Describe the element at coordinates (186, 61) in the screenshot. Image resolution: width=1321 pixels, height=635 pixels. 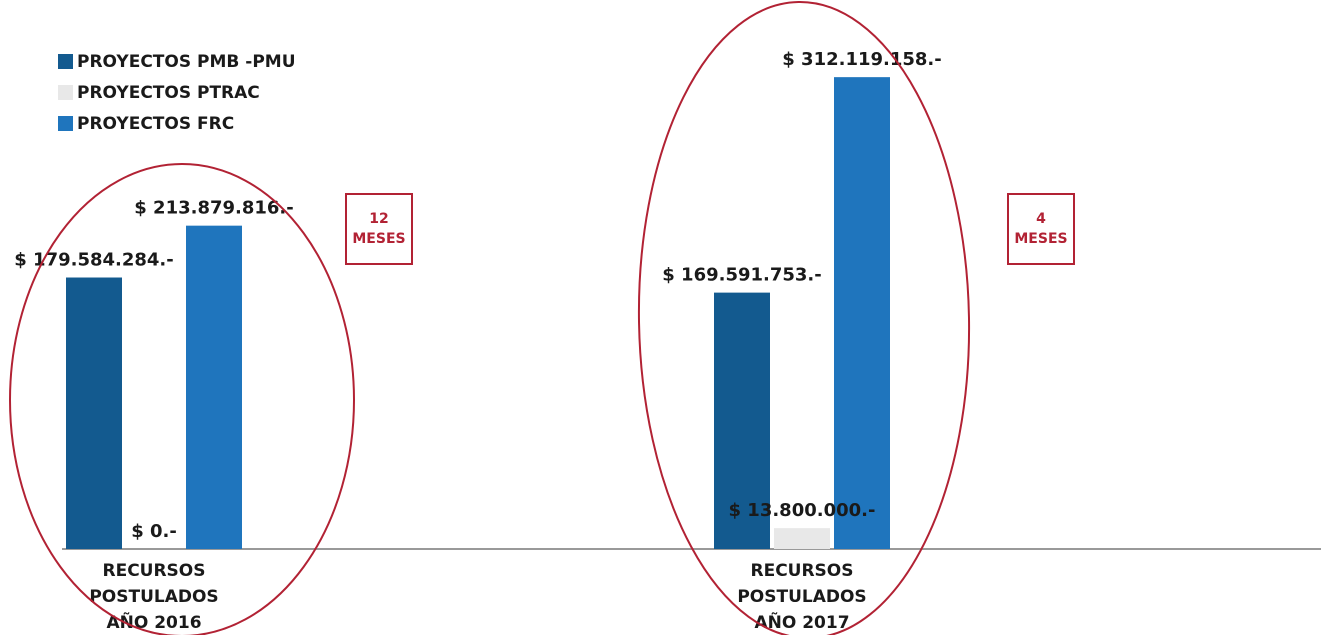
I see `legend-label: PROYECTOS PMB -PMU` at that location.